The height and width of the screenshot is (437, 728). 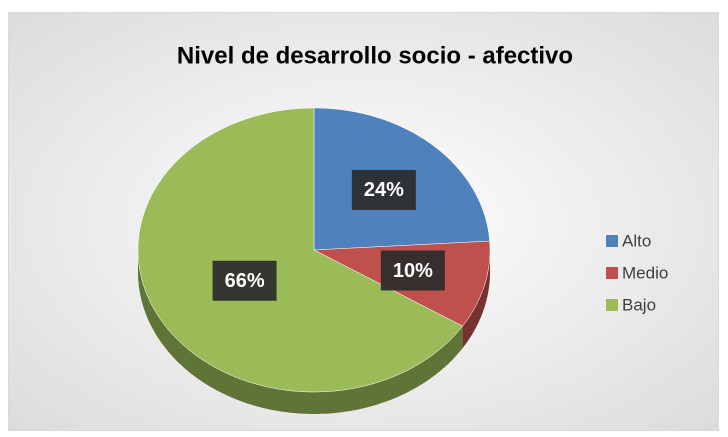 I want to click on data-label: 24%, so click(x=384, y=190).